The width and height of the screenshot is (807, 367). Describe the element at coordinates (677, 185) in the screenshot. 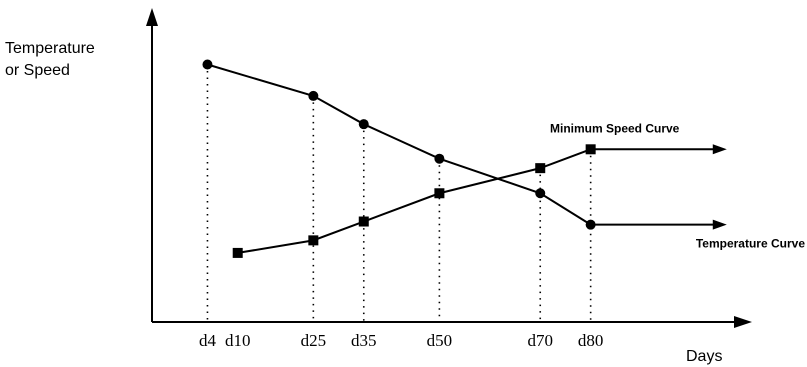

I see `series-labels: Temperature Curve Minimum Speed Curve` at that location.